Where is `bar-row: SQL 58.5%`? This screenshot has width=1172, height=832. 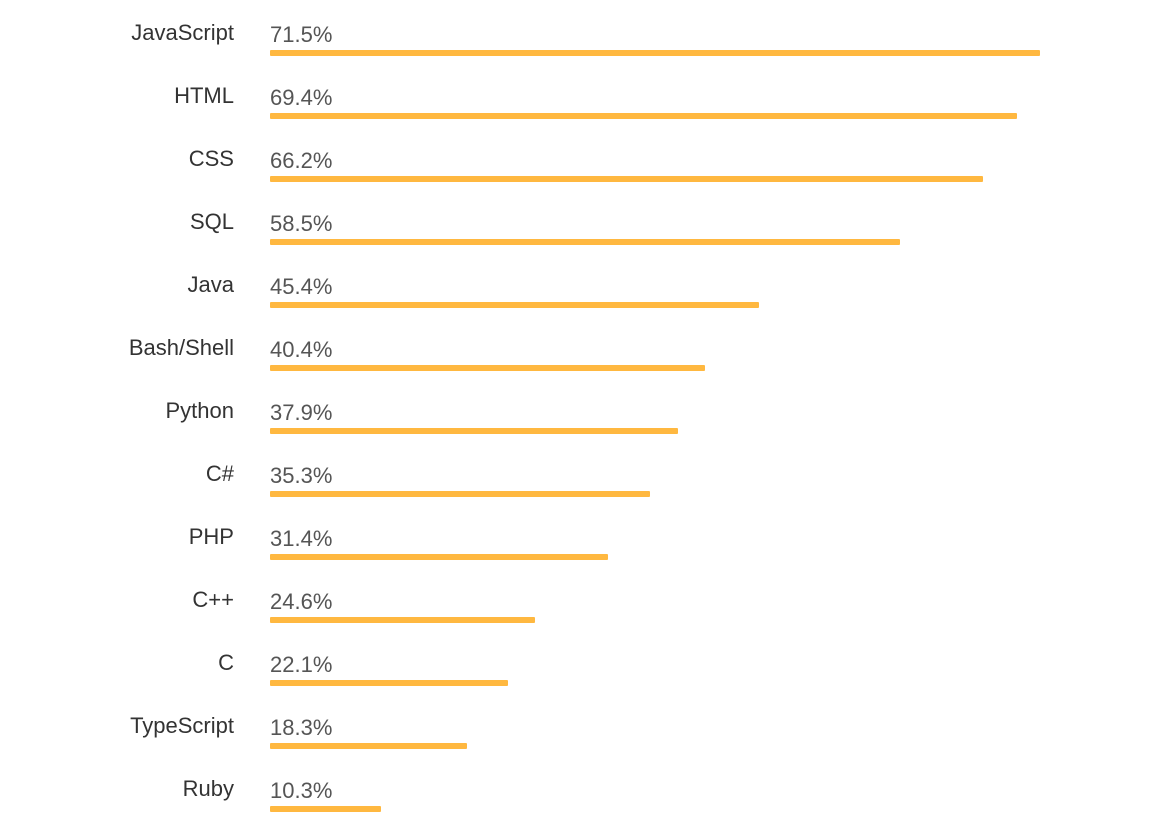 bar-row: SQL 58.5% is located at coordinates (586, 229).